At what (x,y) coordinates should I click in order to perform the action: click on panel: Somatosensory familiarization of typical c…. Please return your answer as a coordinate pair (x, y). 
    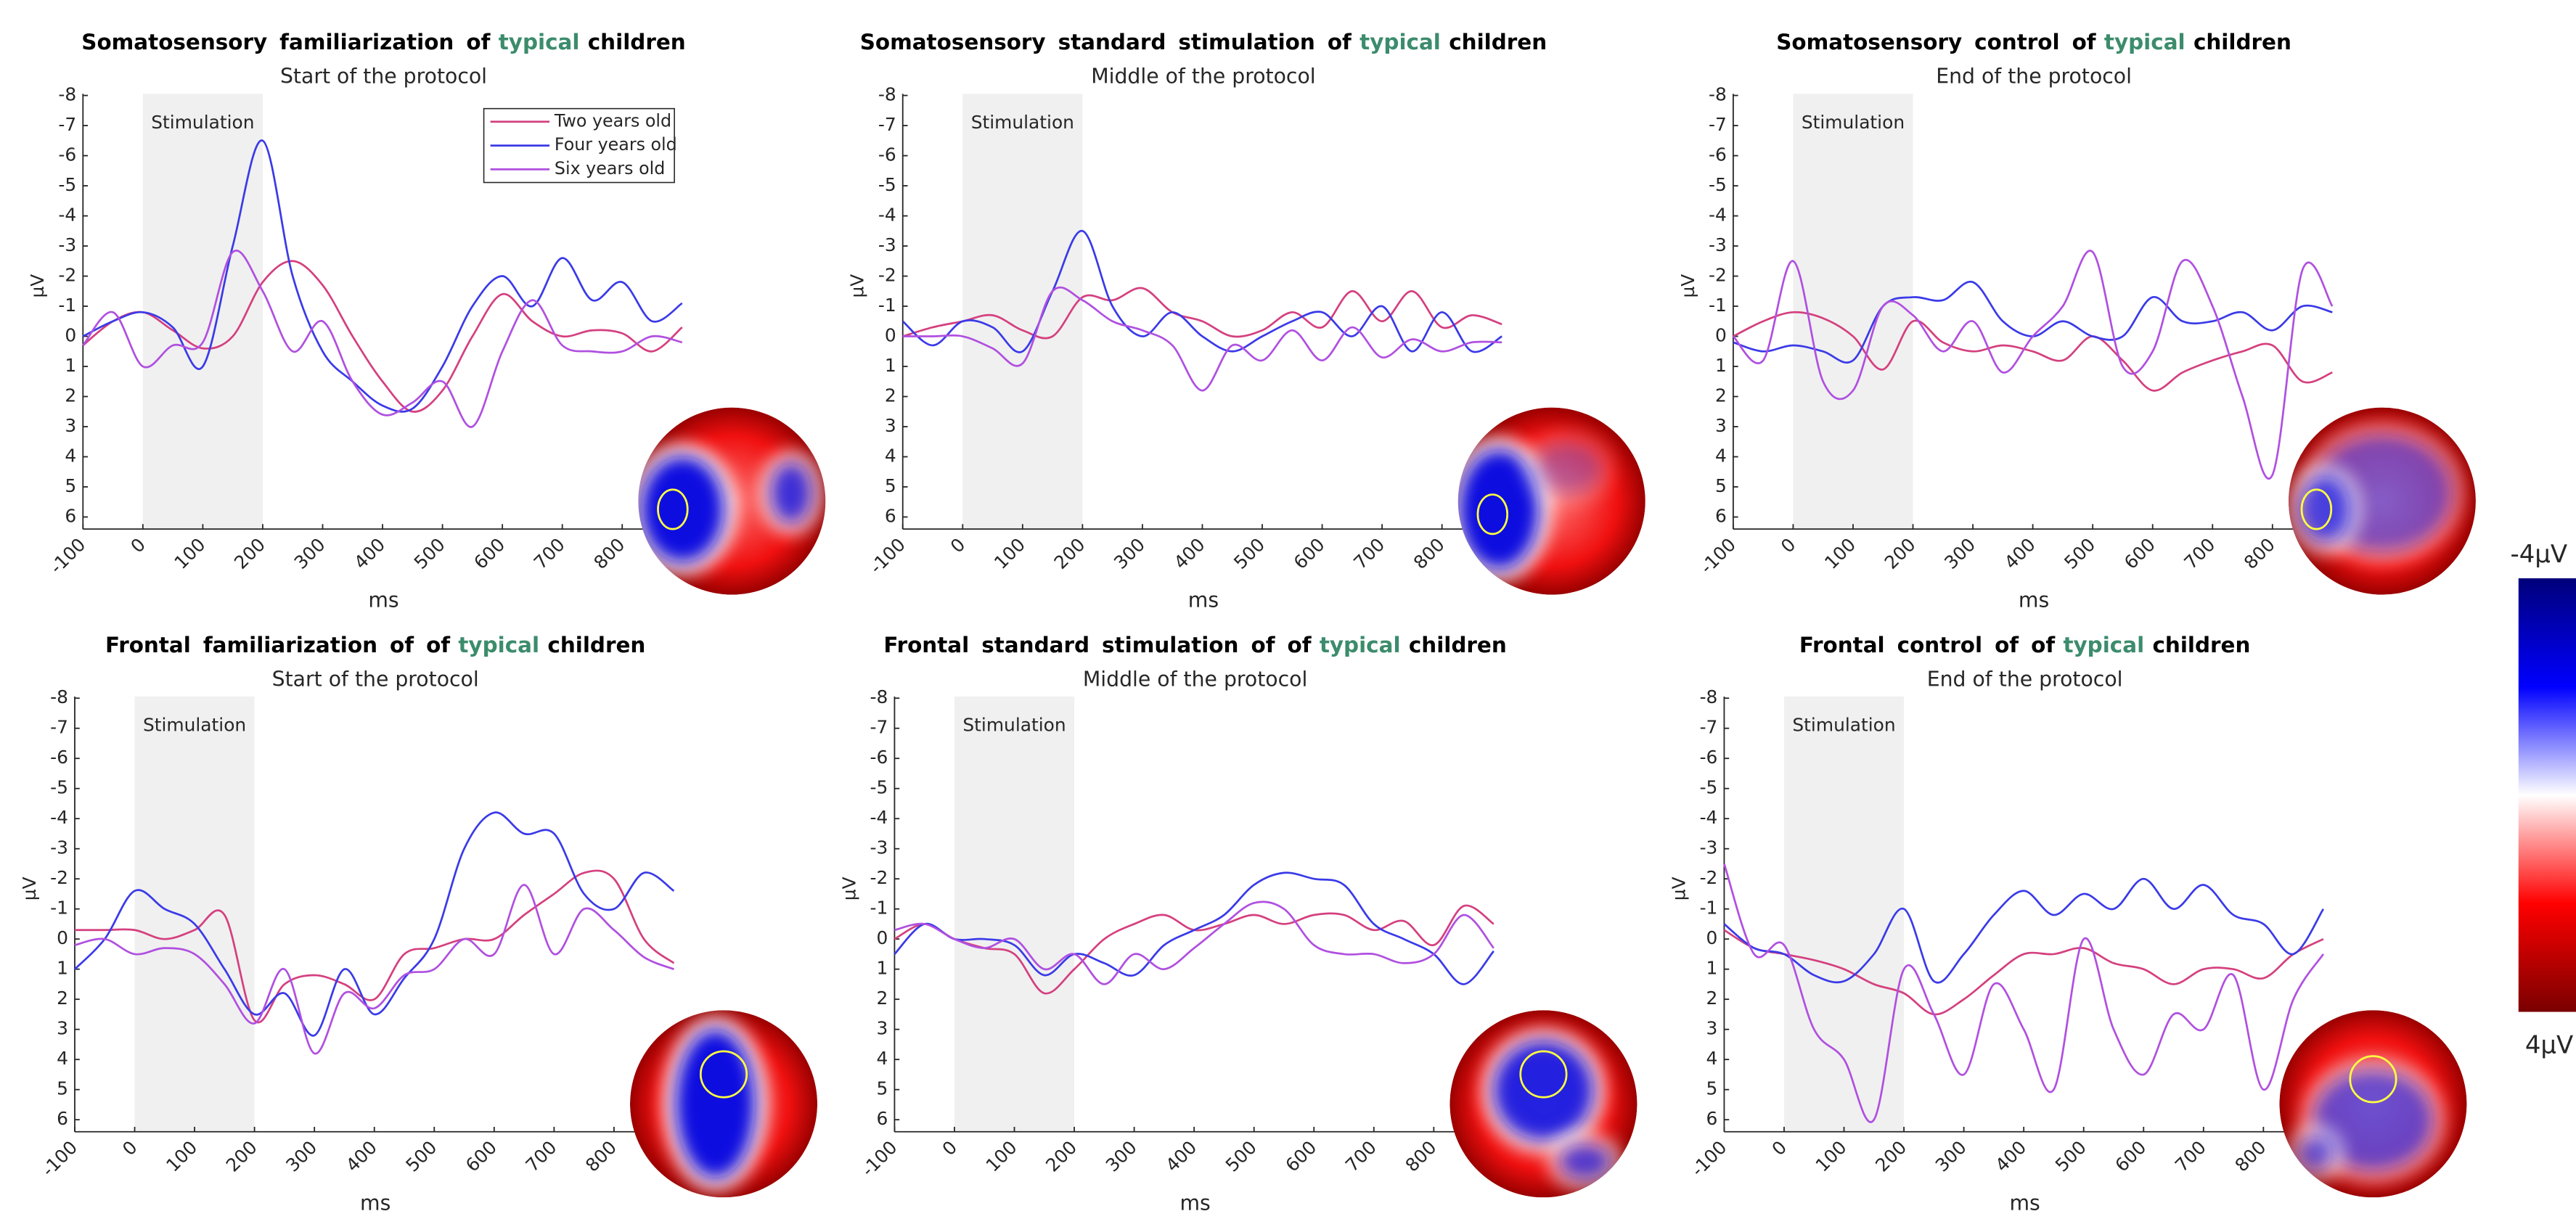
    Looking at the image, I should click on (427, 321).